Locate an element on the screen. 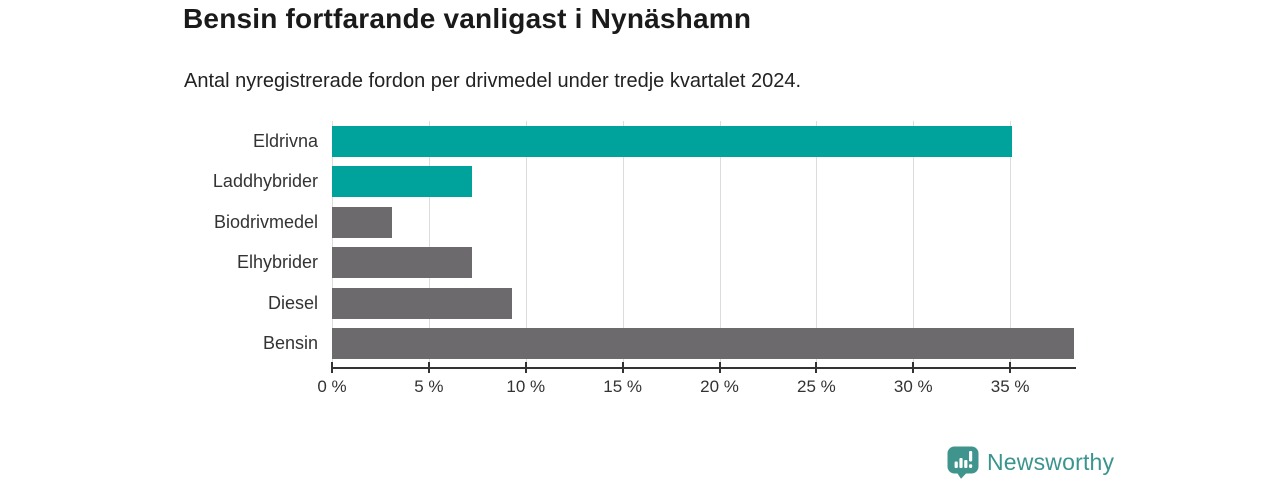 This screenshot has height=480, width=1280. x-axis-tick-label: 30 % is located at coordinates (913, 386).